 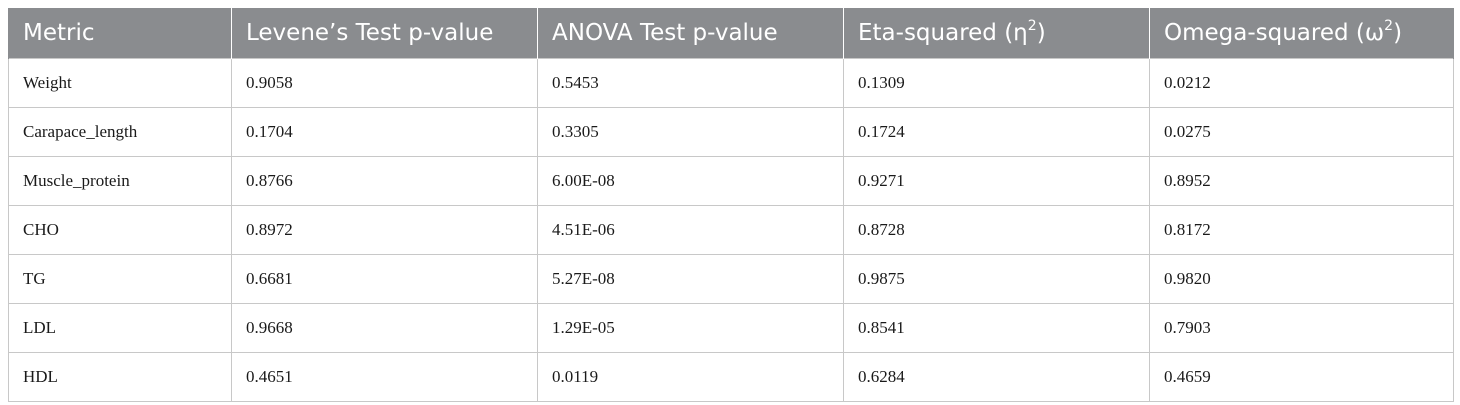 What do you see at coordinates (996, 230) in the screenshot?
I see `eta-squared-cell: 0.8728` at bounding box center [996, 230].